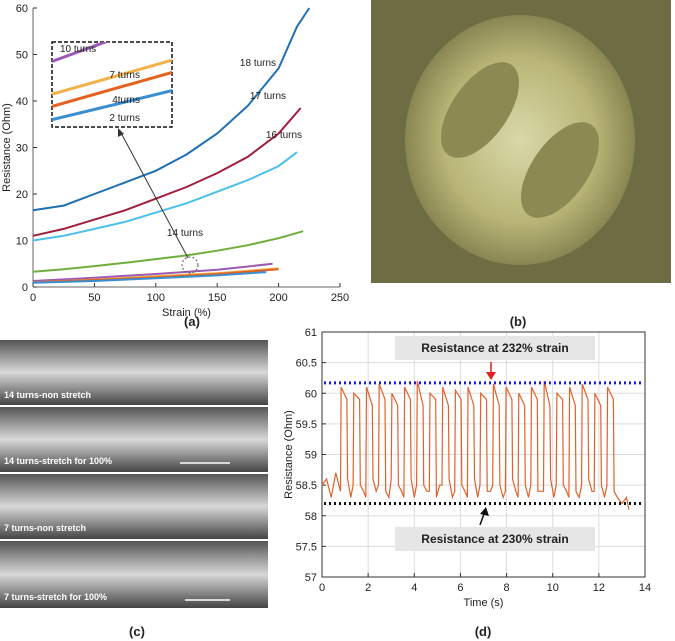 This screenshot has width=675, height=641. What do you see at coordinates (124, 118) in the screenshot?
I see `series-label: 2 turns` at bounding box center [124, 118].